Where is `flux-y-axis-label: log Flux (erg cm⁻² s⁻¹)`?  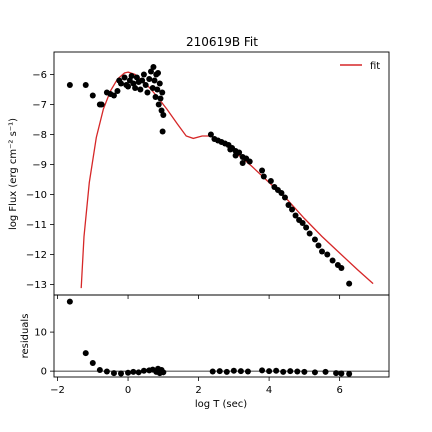 flux-y-axis-label: log Flux (erg cm⁻² s⁻¹) is located at coordinates (13, 174).